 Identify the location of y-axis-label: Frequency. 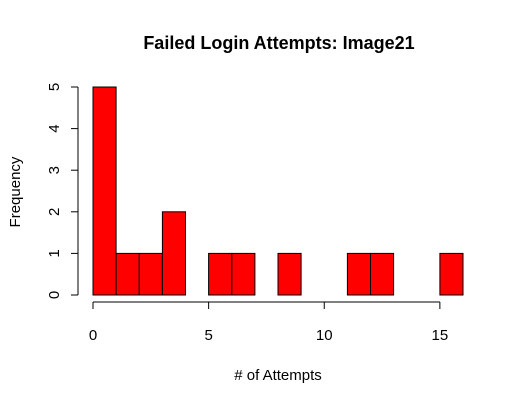
(15, 191).